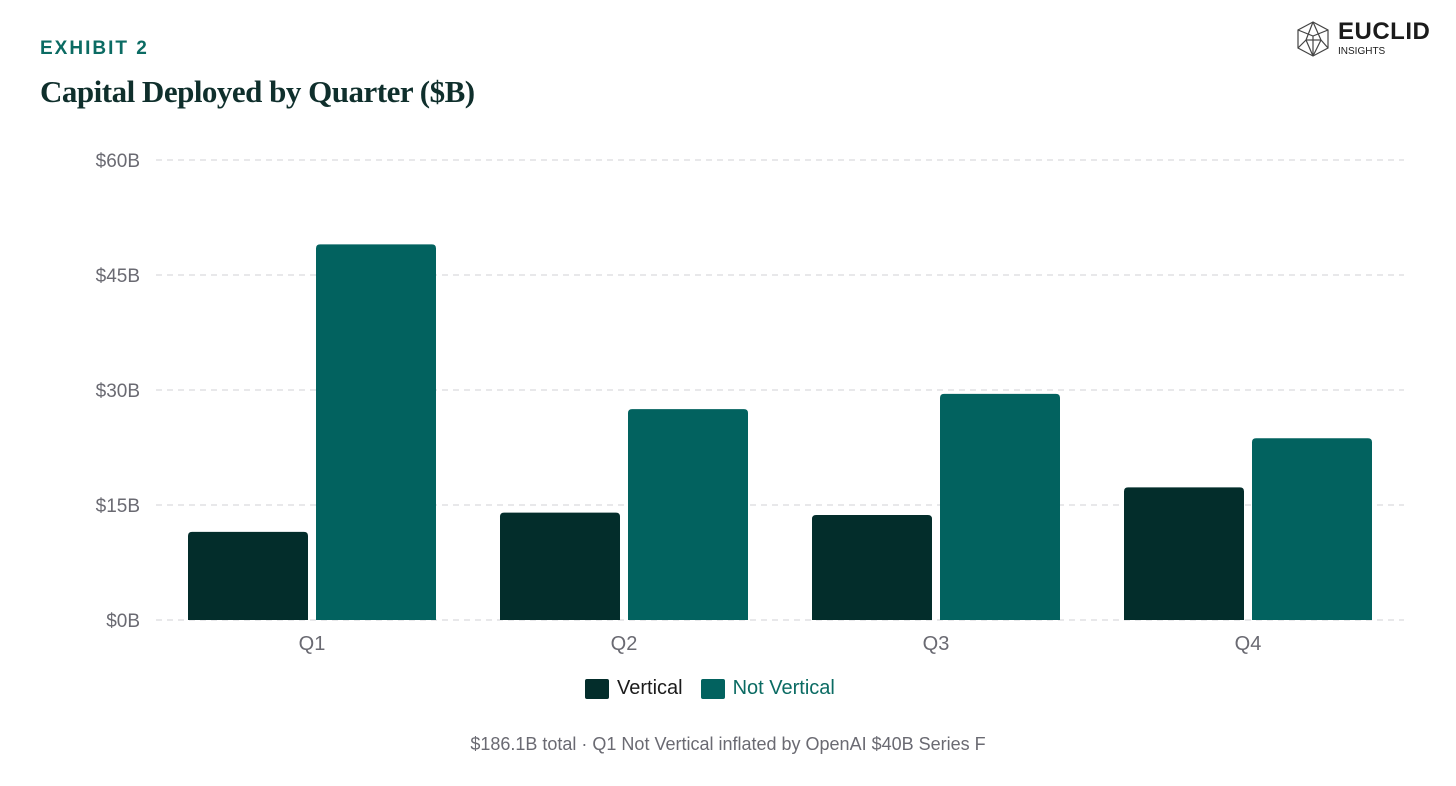 This screenshot has width=1456, height=786. What do you see at coordinates (712, 688) in the screenshot?
I see `legend-swatch-not-vertical` at bounding box center [712, 688].